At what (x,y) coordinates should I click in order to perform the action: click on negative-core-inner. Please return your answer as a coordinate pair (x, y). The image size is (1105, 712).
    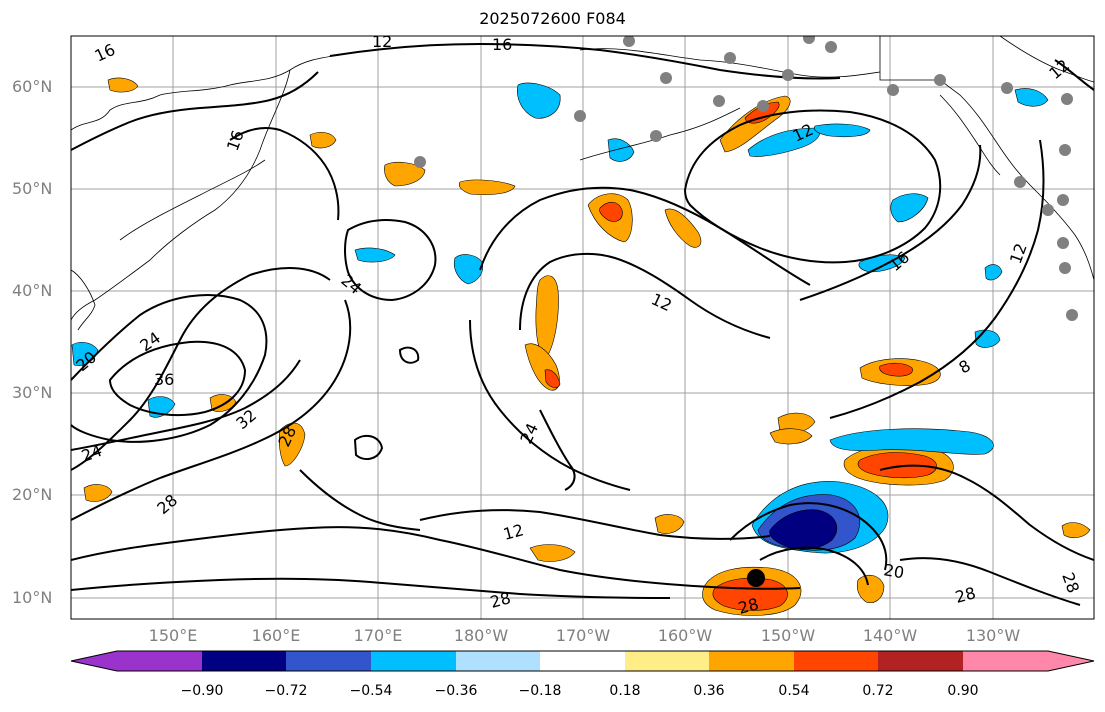
    Looking at the image, I should click on (803, 529).